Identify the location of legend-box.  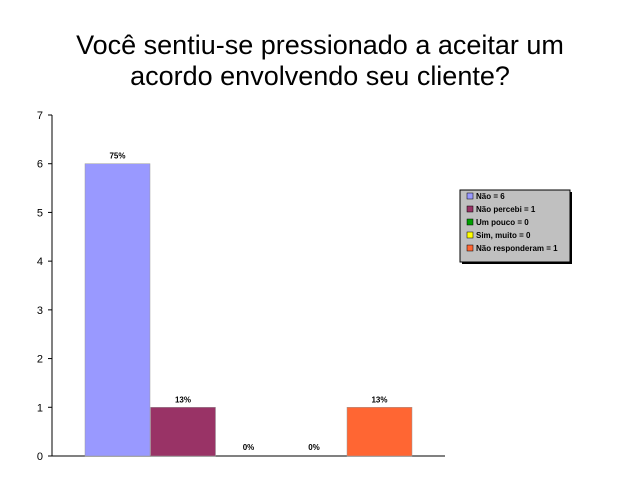
(515, 226).